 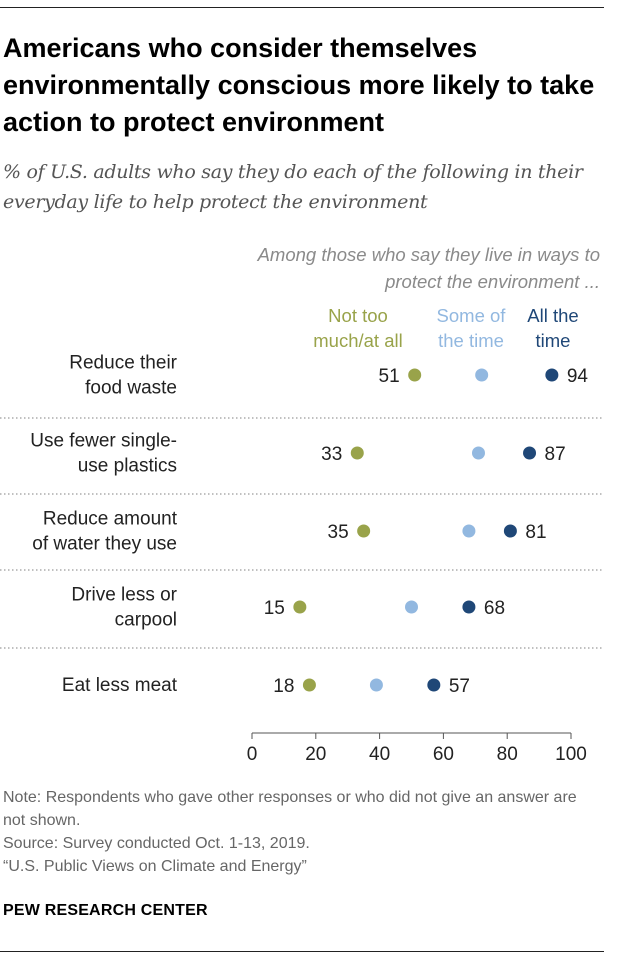 I want to click on data-label: 57, so click(x=459, y=686).